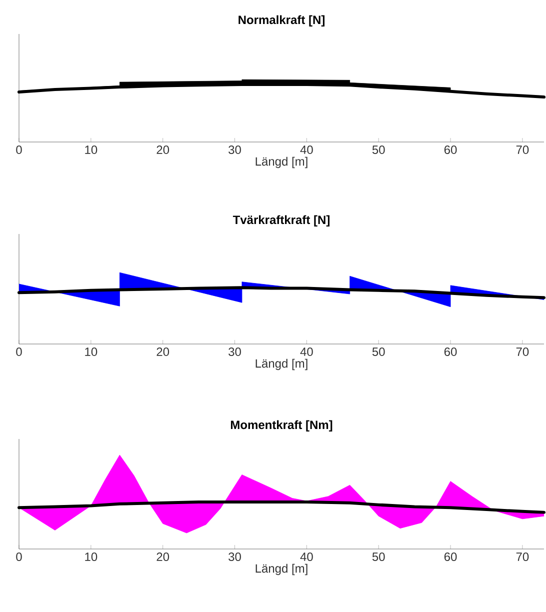  What do you see at coordinates (281, 426) in the screenshot?
I see `chart-title: Momentkraft [Nm]` at bounding box center [281, 426].